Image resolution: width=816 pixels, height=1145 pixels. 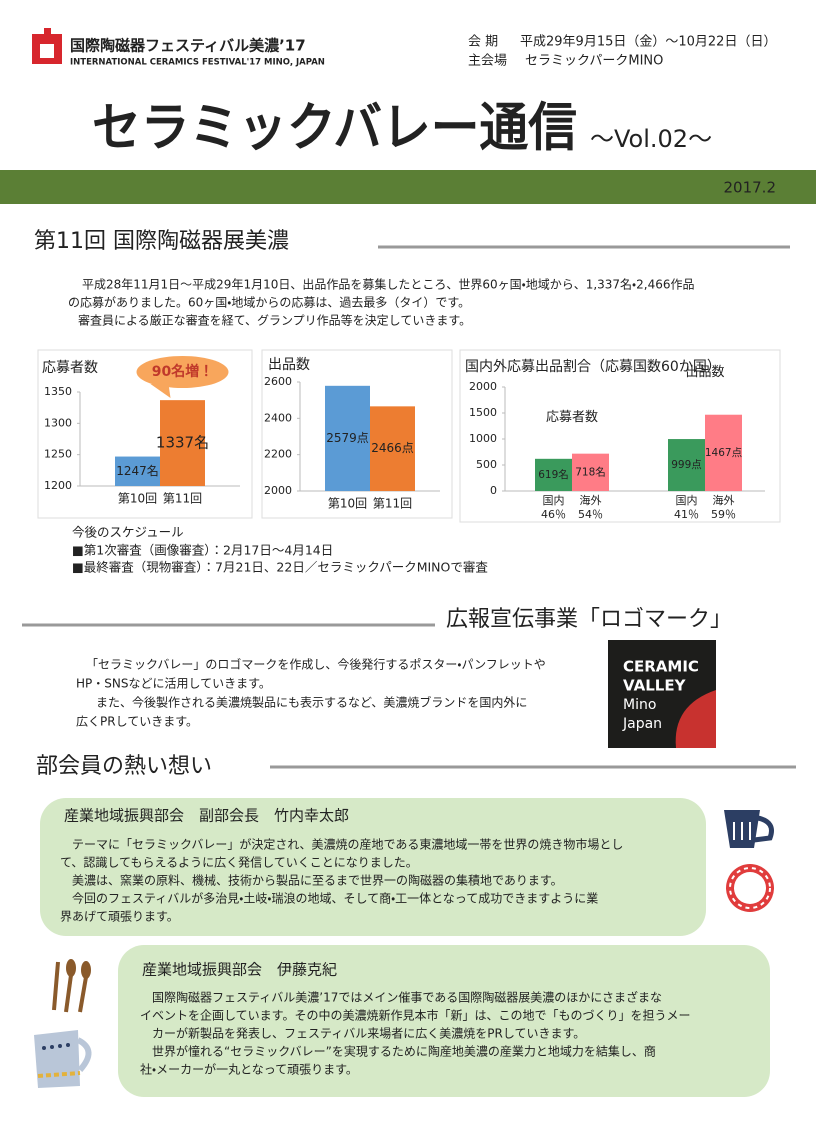 I want to click on share-label: 54％, so click(x=590, y=514).